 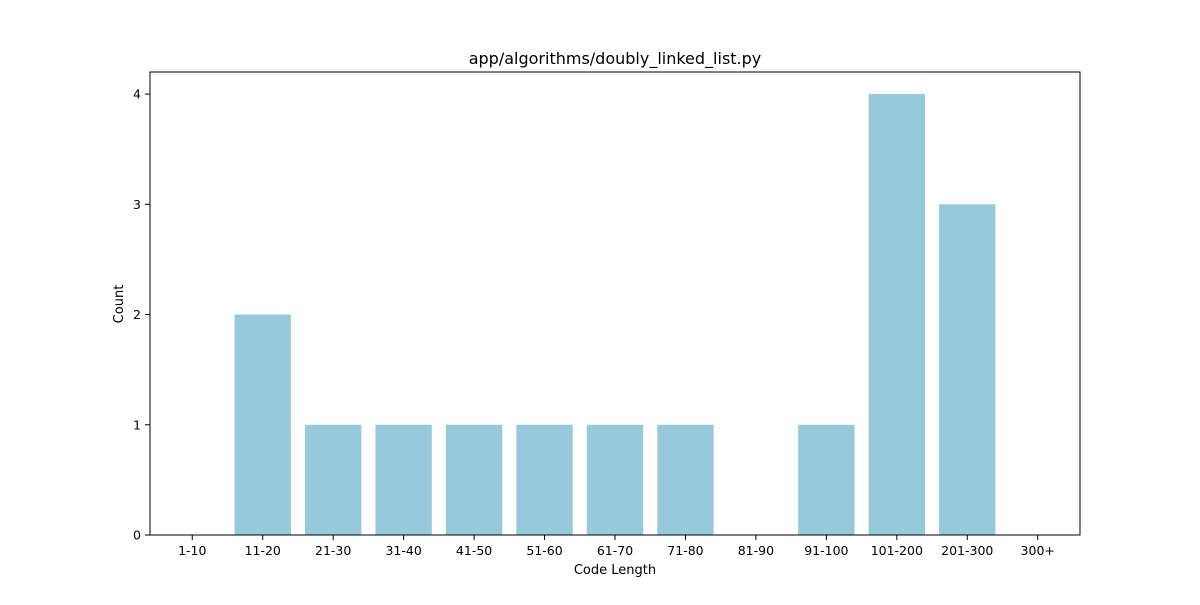 What do you see at coordinates (967, 550) in the screenshot?
I see `x-tick-label: 201-300` at bounding box center [967, 550].